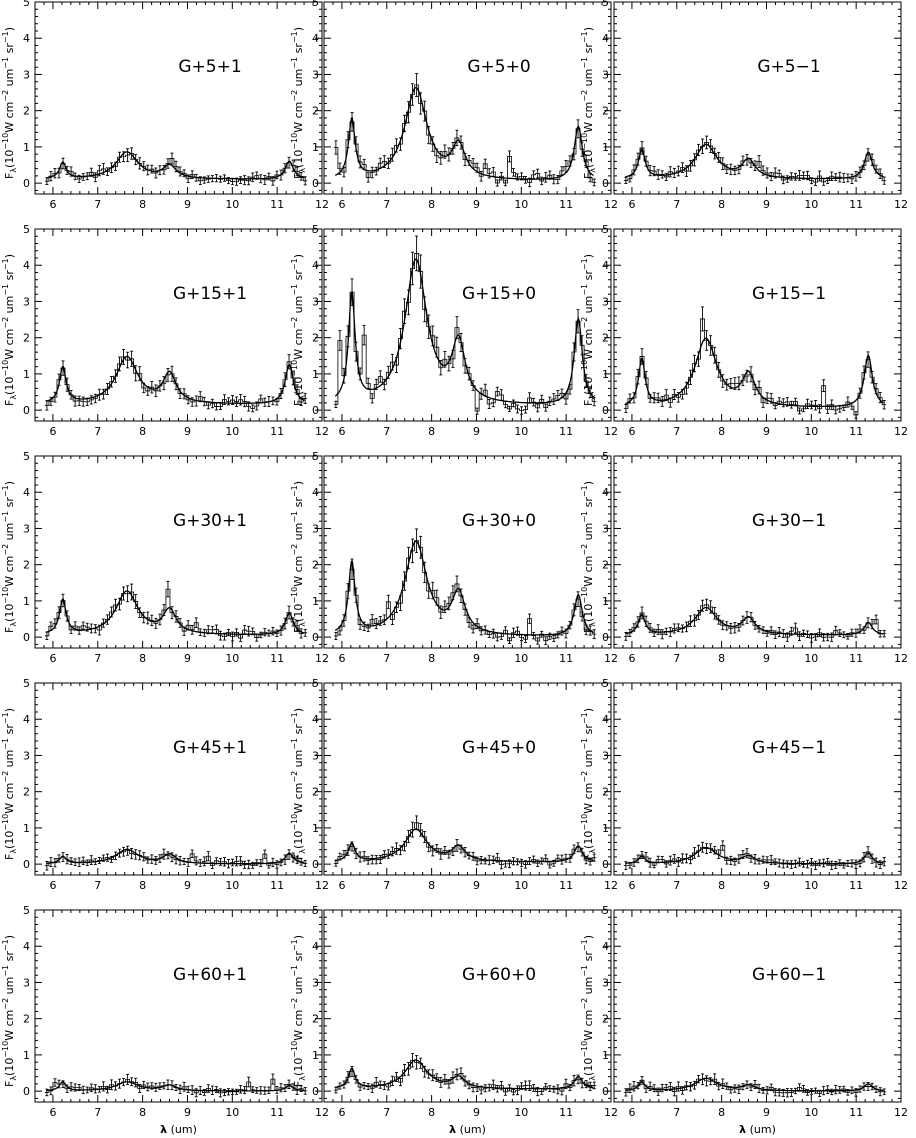 The width and height of the screenshot is (916, 1138). Describe the element at coordinates (789, 521) in the screenshot. I see `panel-title: G+30−1` at that location.